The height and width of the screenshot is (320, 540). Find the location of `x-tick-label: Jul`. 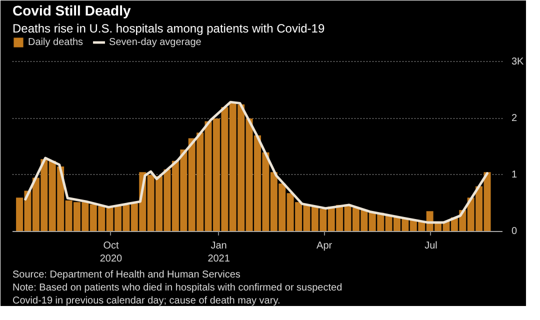

x-tick-label: Jul is located at coordinates (431, 246).